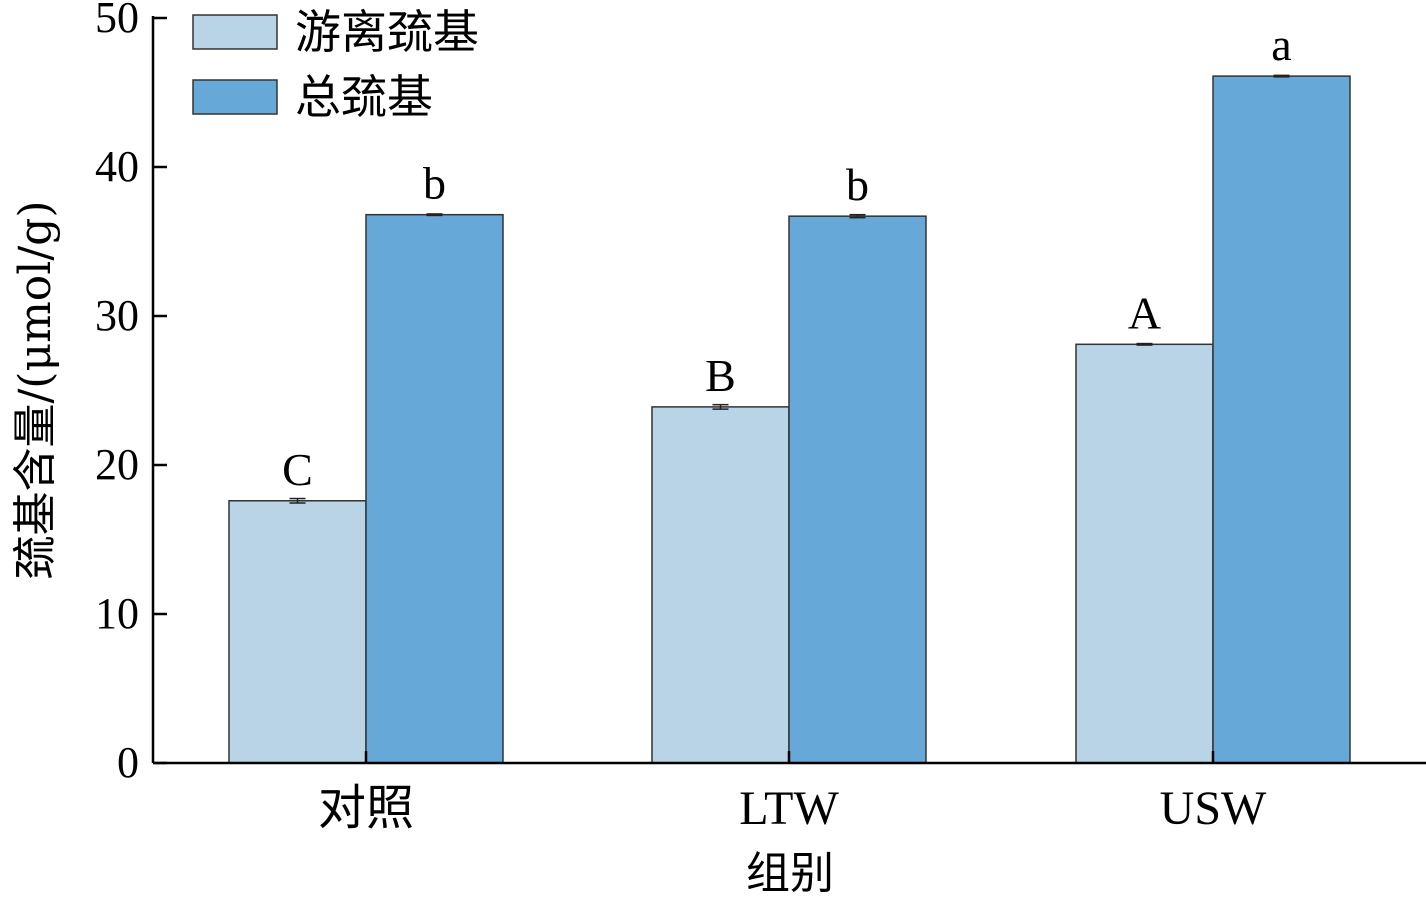  Describe the element at coordinates (35, 389) in the screenshot. I see `y-axis-title: 巯基含量/(μmol/g)` at that location.